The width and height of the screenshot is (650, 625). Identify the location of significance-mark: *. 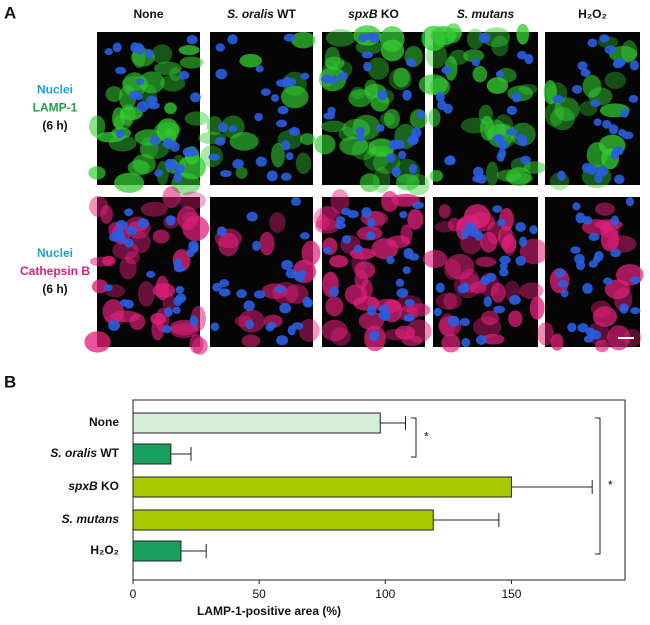
(610, 485).